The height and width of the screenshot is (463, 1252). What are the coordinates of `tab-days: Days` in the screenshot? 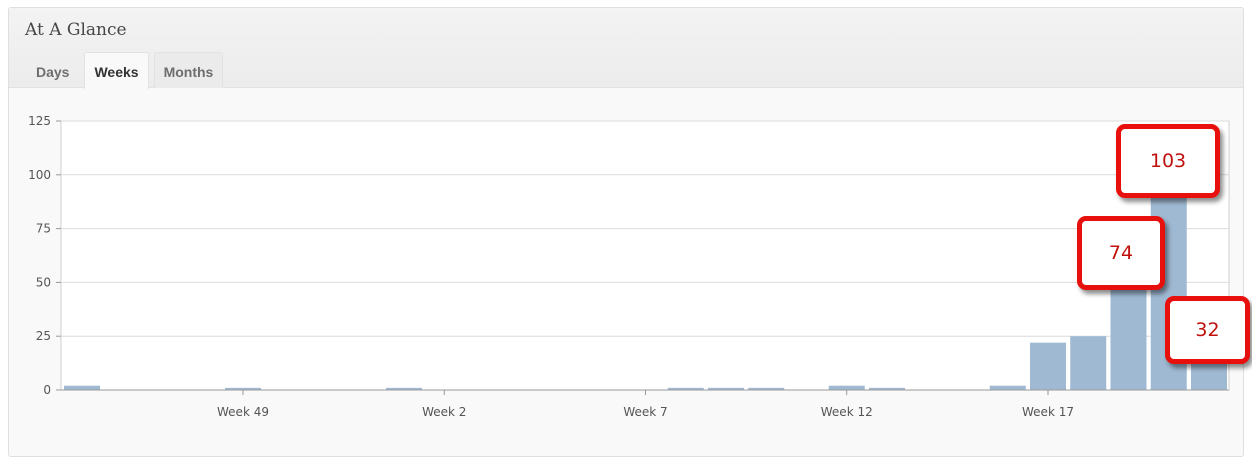 It's located at (53, 72).